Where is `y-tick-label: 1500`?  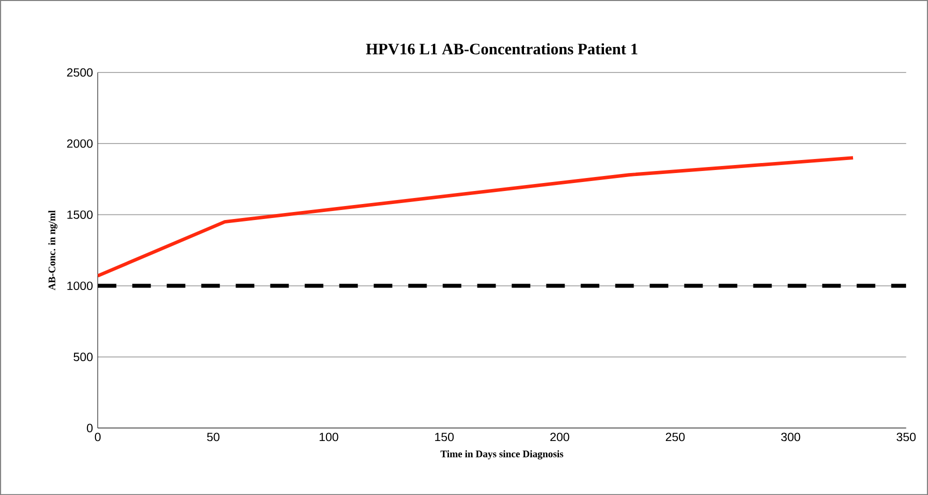 y-tick-label: 1500 is located at coordinates (80, 214).